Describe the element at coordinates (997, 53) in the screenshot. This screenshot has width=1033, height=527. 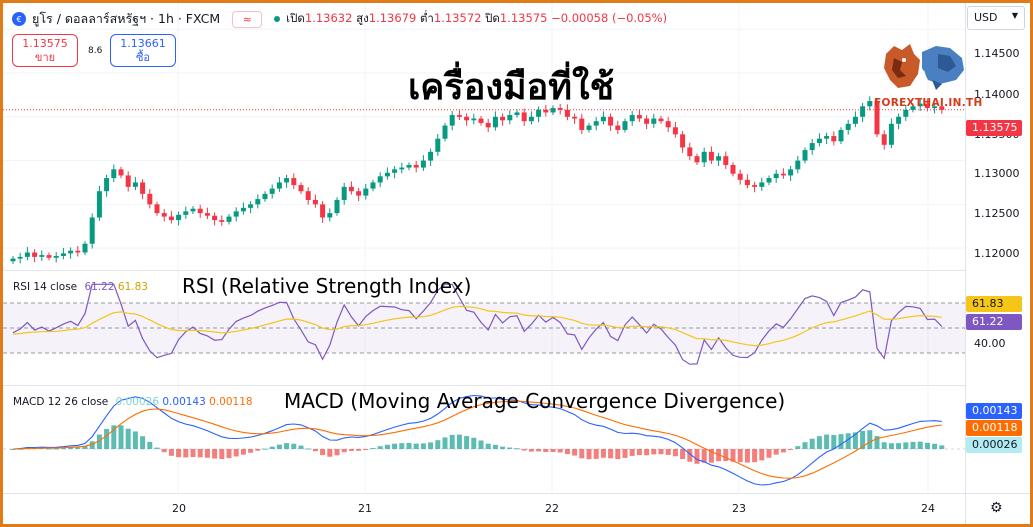
I see `price-tick: 1.14500` at that location.